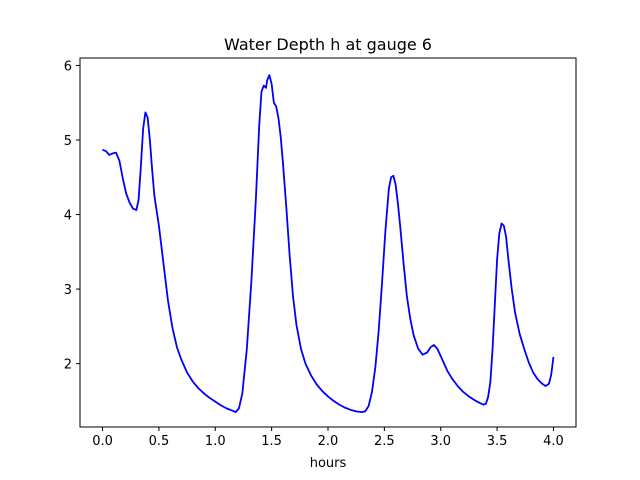 The image size is (640, 480). What do you see at coordinates (68, 66) in the screenshot?
I see `y-tick-label: 6` at bounding box center [68, 66].